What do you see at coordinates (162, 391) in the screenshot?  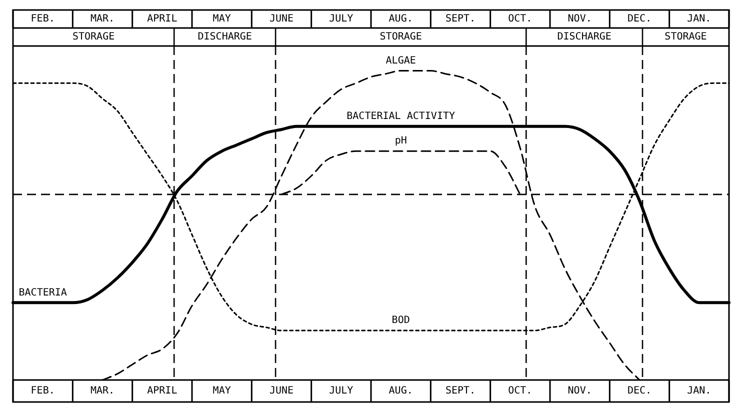 I see `x-tick-label: APRIL` at bounding box center [162, 391].